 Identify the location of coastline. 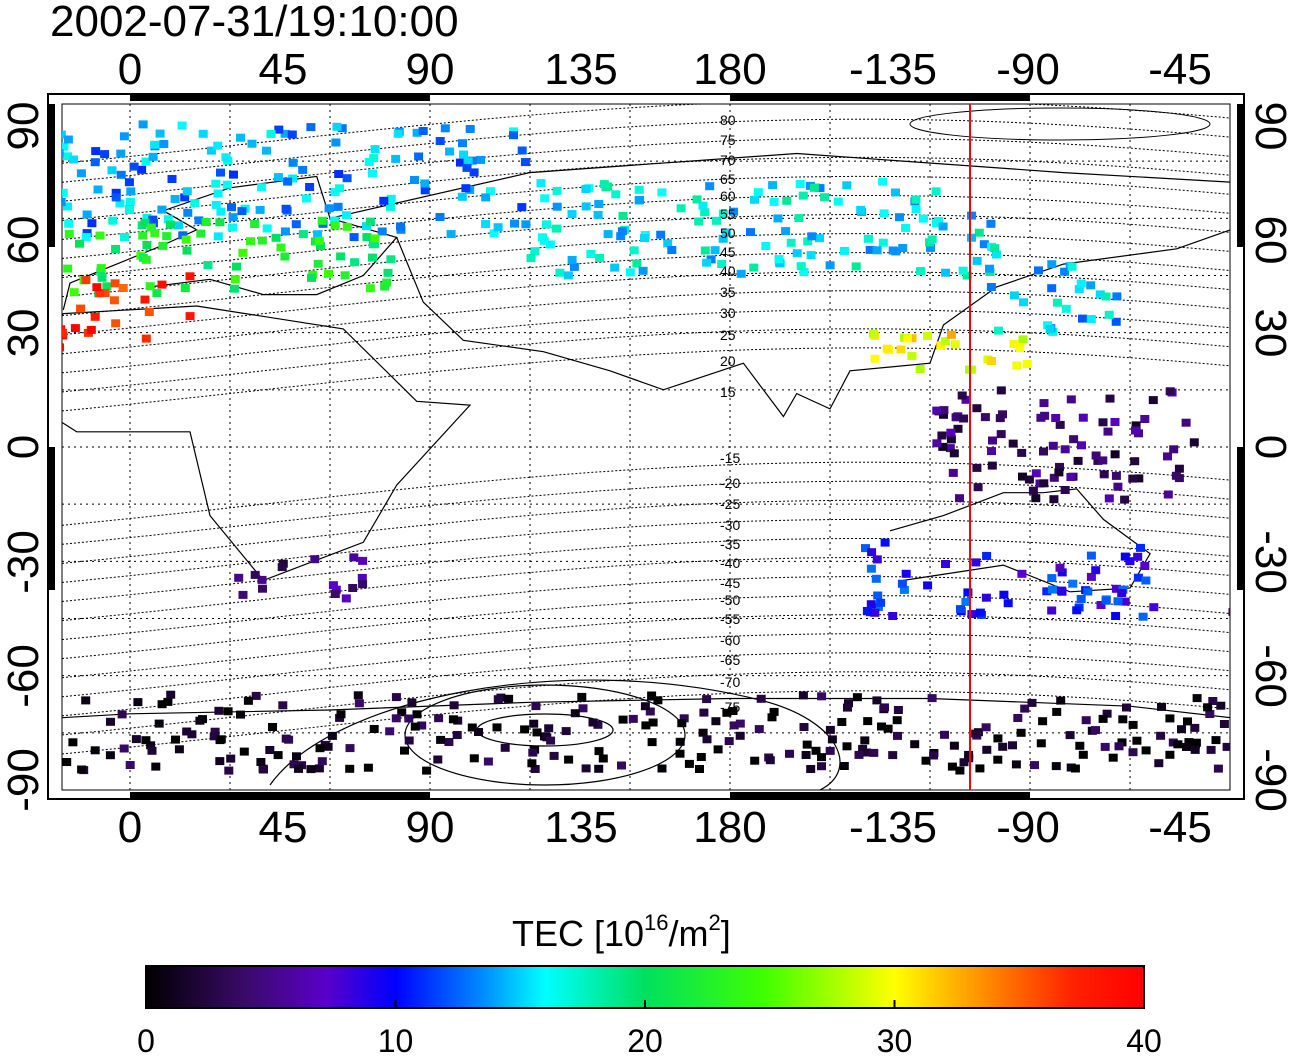
(230, 242).